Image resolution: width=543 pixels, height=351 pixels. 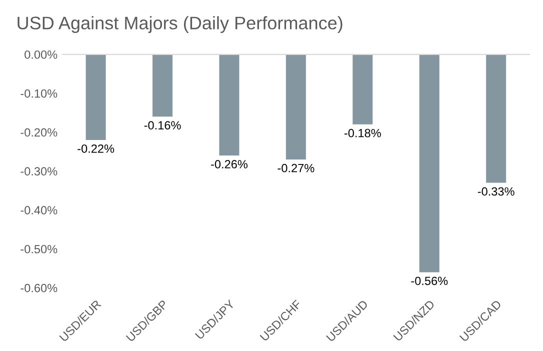 What do you see at coordinates (39, 288) in the screenshot?
I see `y-tick-label: -0.60%` at bounding box center [39, 288].